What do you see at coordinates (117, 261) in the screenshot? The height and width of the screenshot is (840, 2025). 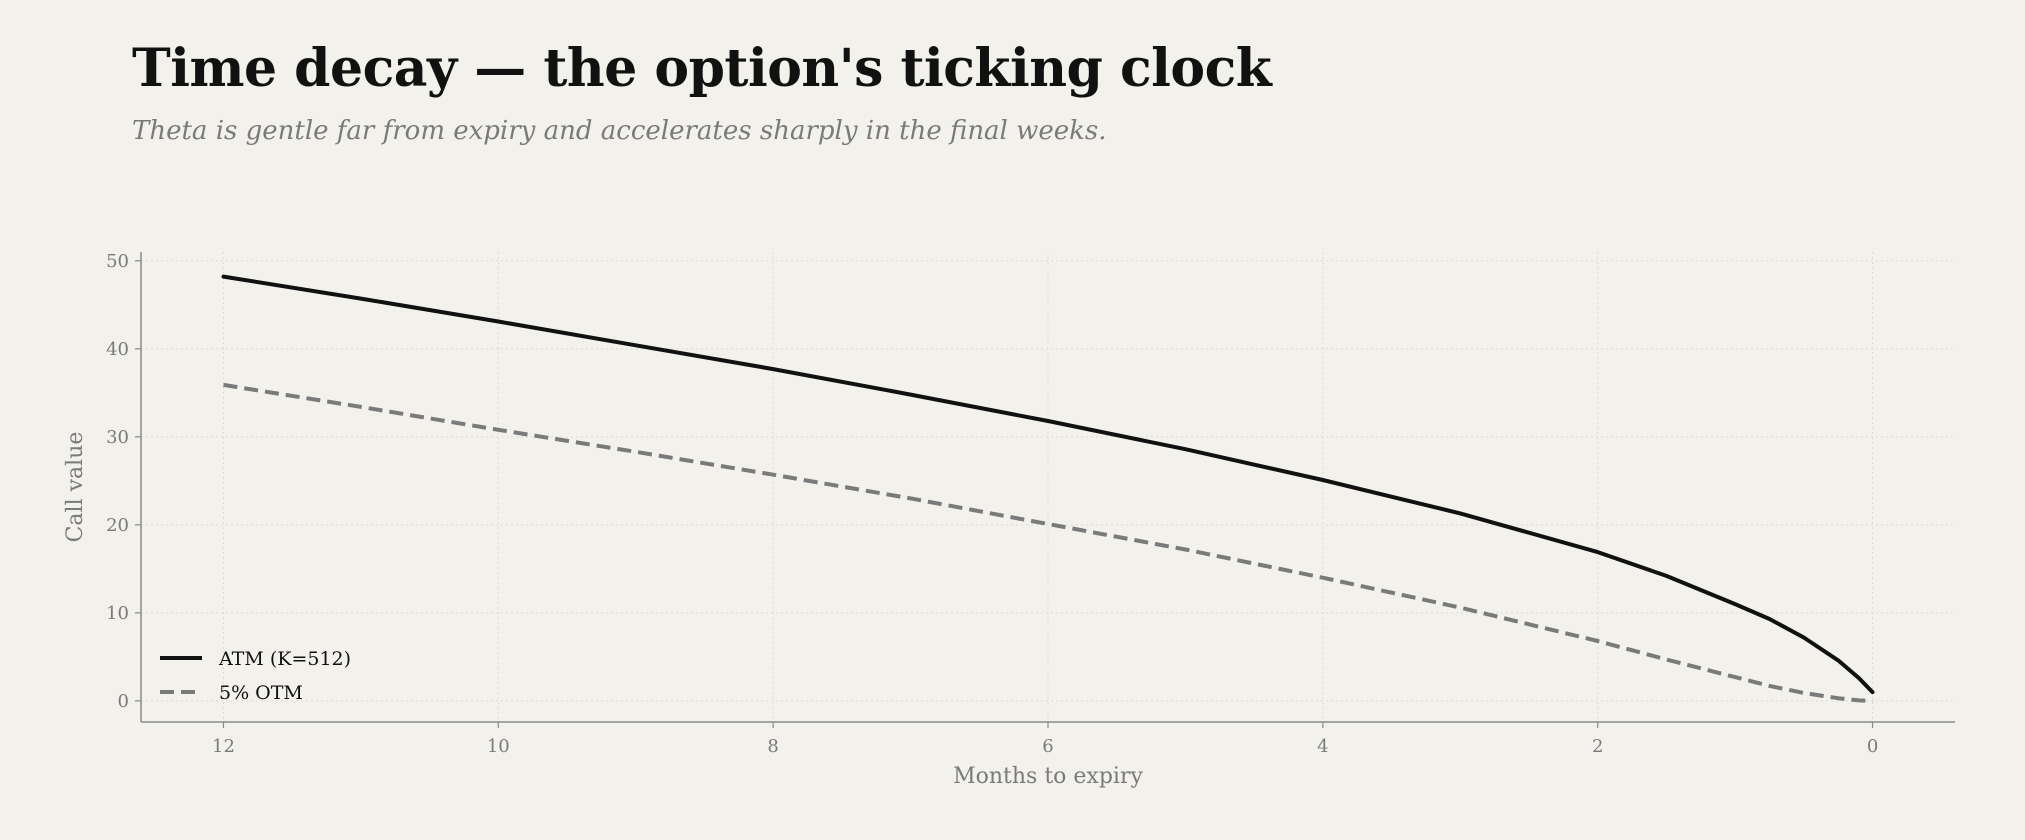 I see `y-tick-label: 50` at bounding box center [117, 261].